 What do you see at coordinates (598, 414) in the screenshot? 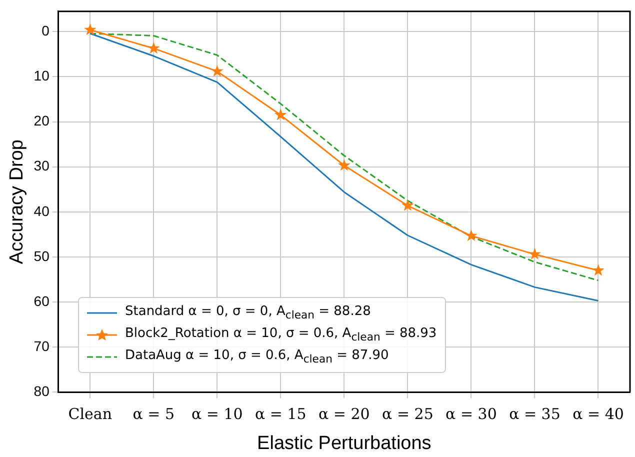
I see `x-tick-label: α = 40` at bounding box center [598, 414].